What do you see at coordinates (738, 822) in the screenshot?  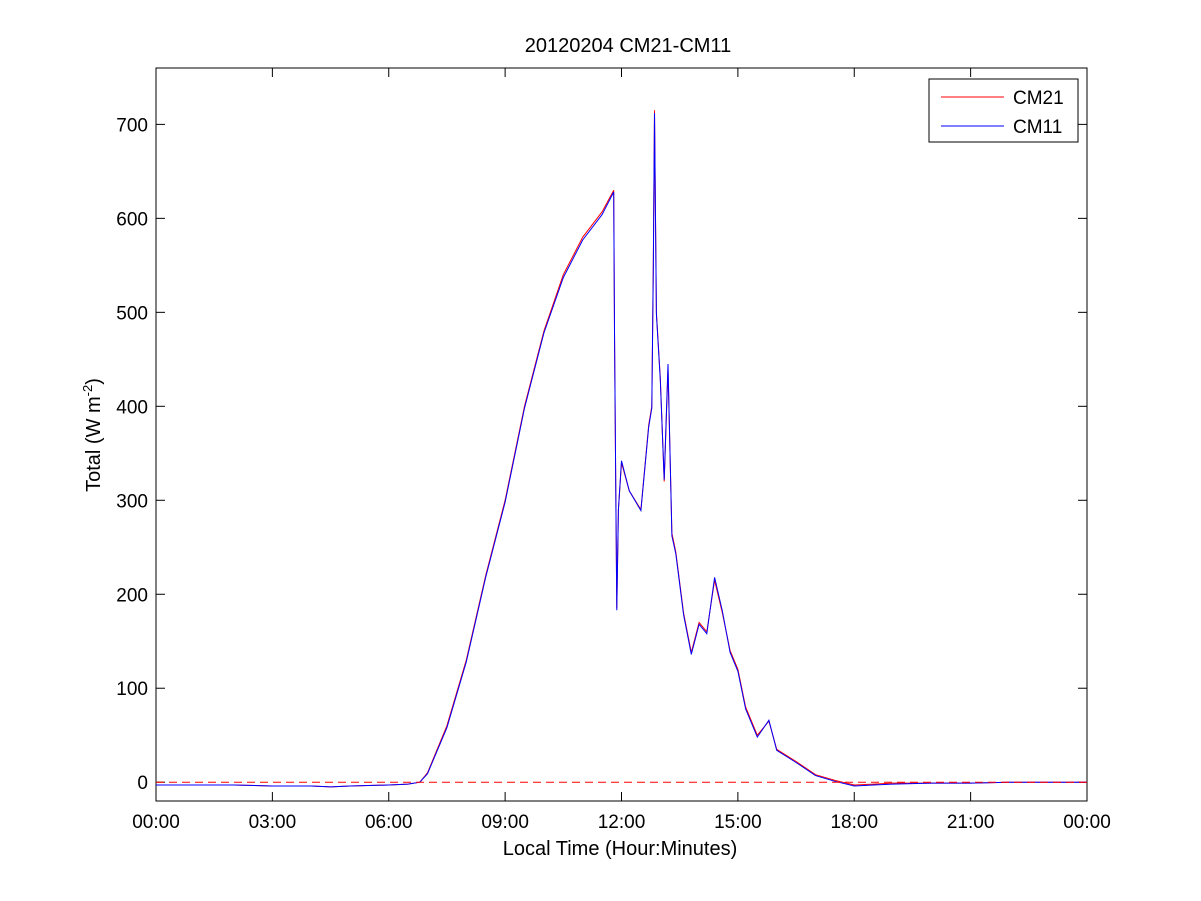 I see `x-tick-label: 15:00` at bounding box center [738, 822].